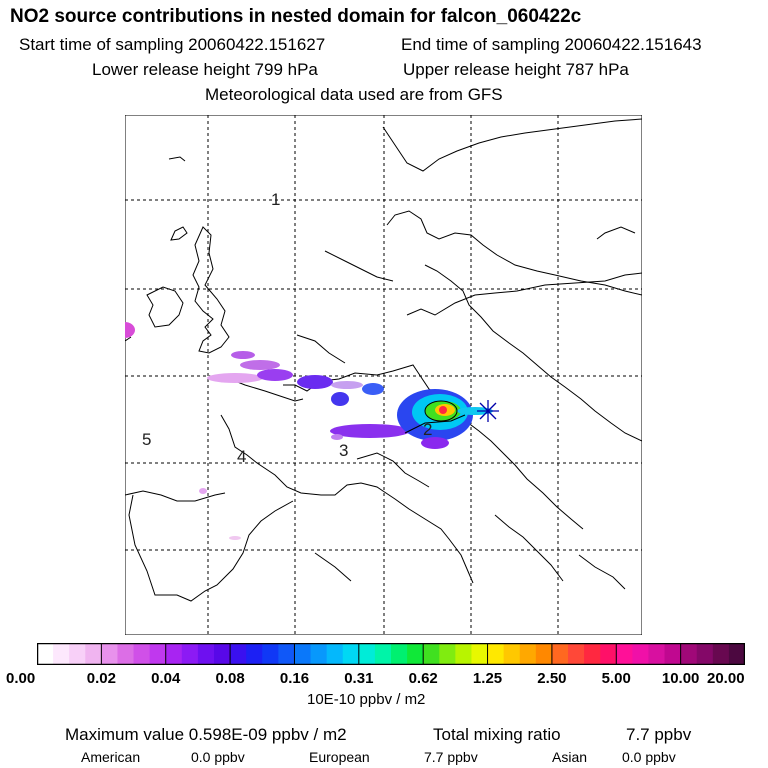 The width and height of the screenshot is (768, 768). I want to click on region-label-3: 3, so click(343, 450).